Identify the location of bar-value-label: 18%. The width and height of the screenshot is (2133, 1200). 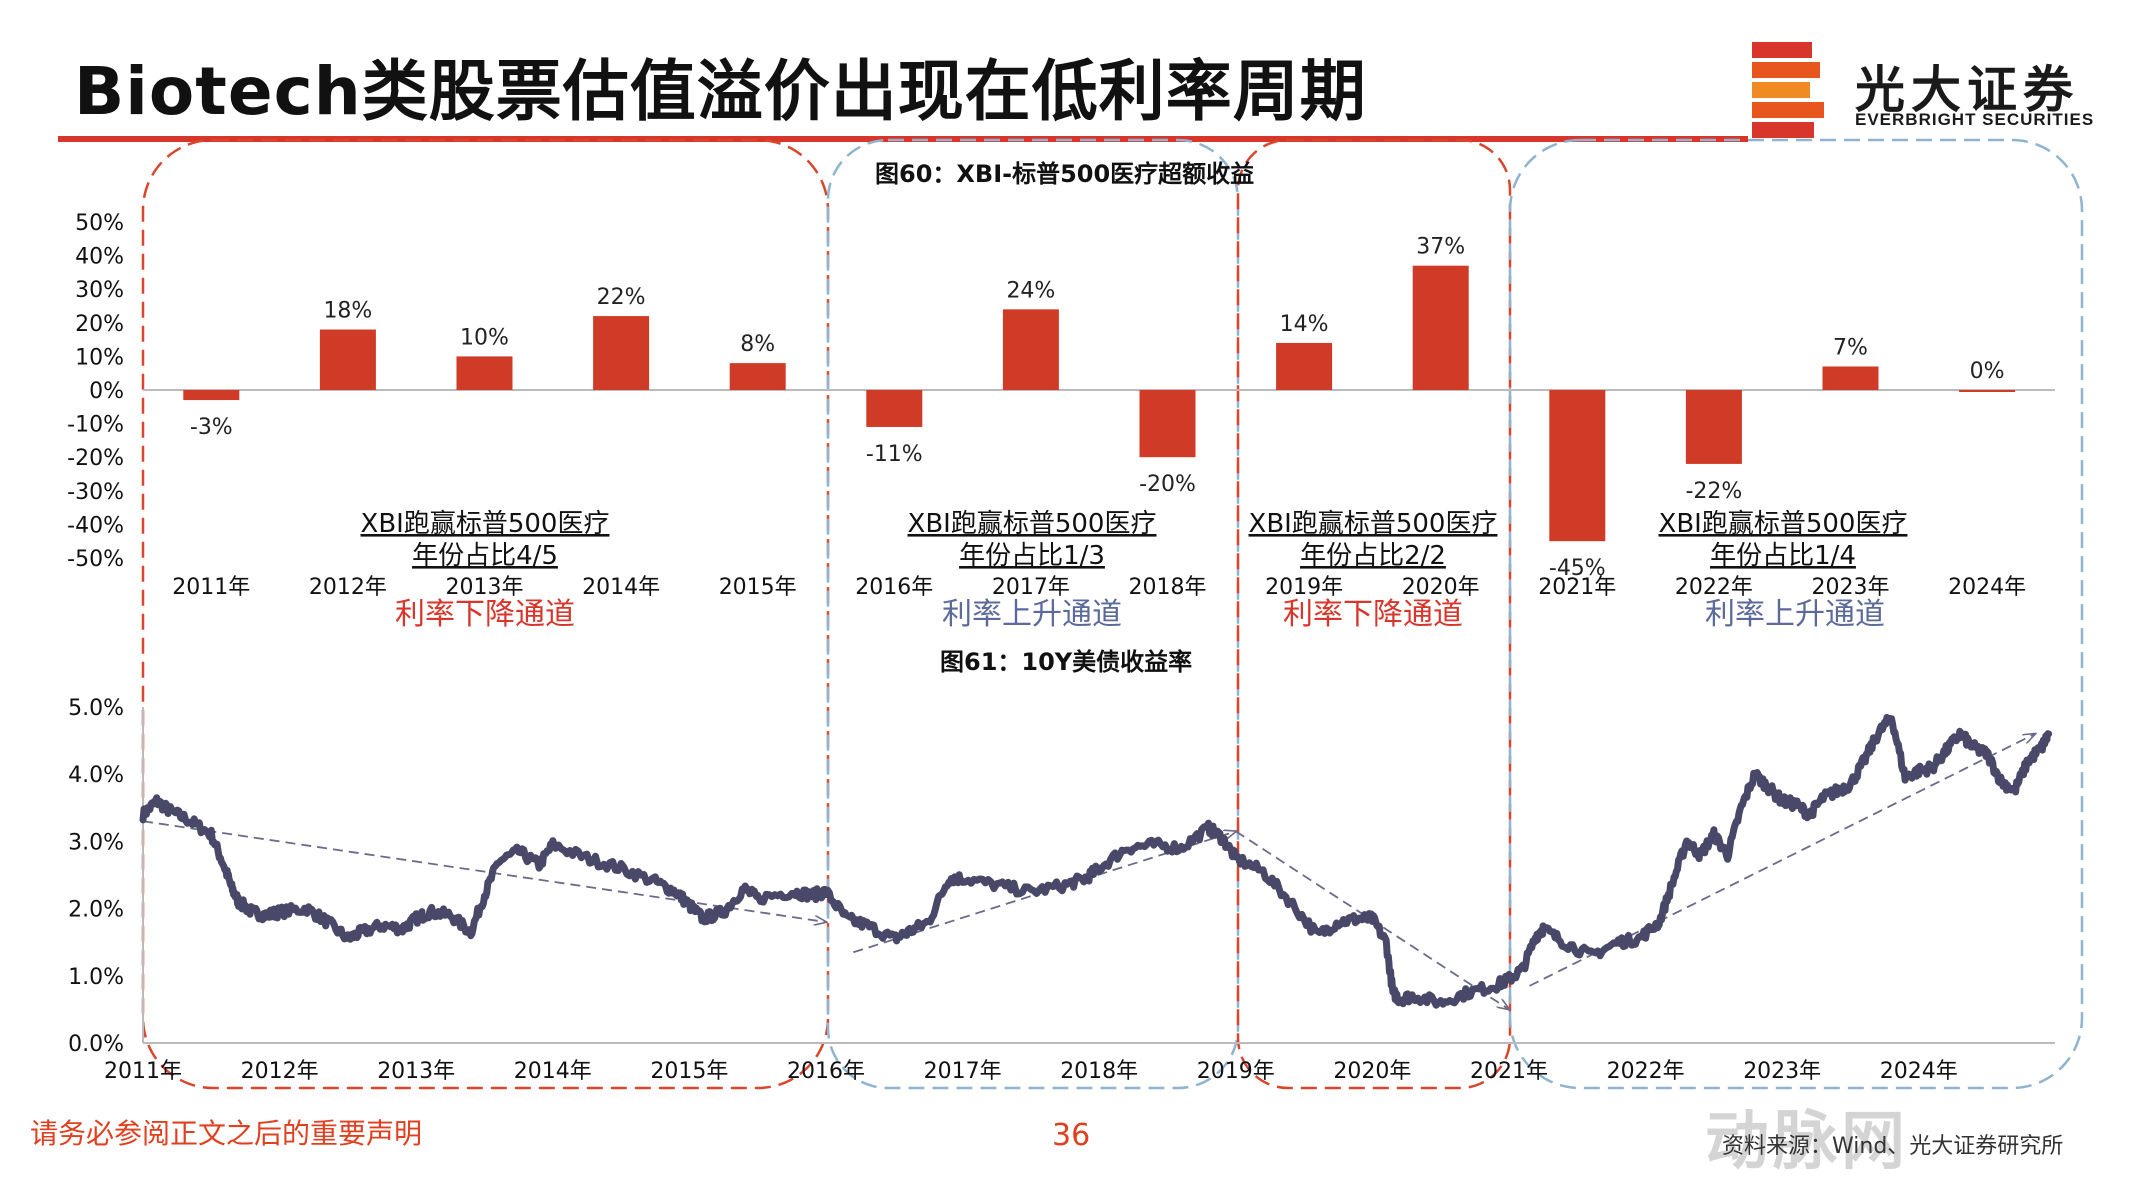
(347, 311).